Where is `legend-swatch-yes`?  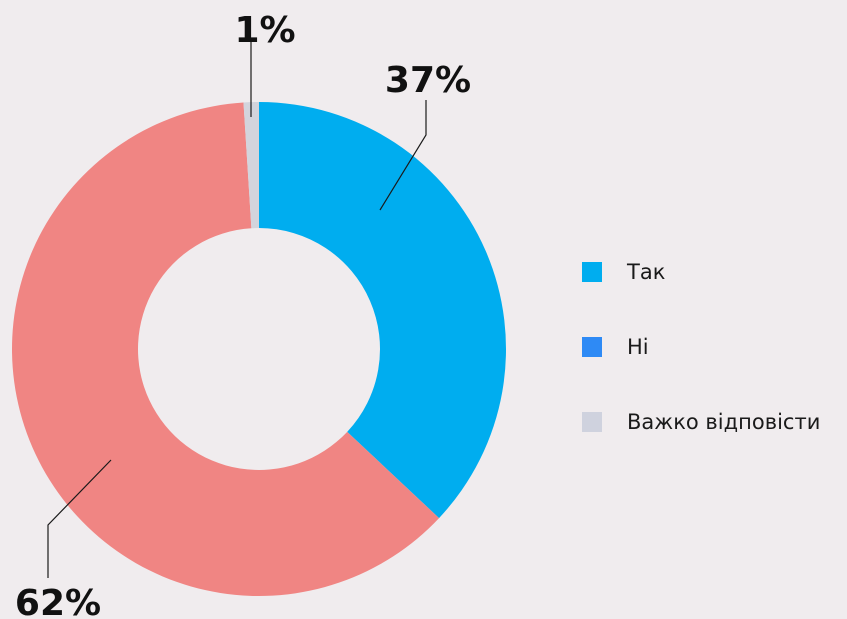
legend-swatch-yes is located at coordinates (592, 272).